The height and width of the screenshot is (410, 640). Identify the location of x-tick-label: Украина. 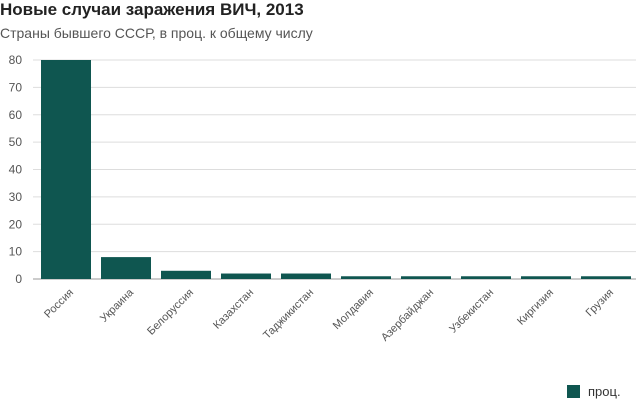
(117, 305).